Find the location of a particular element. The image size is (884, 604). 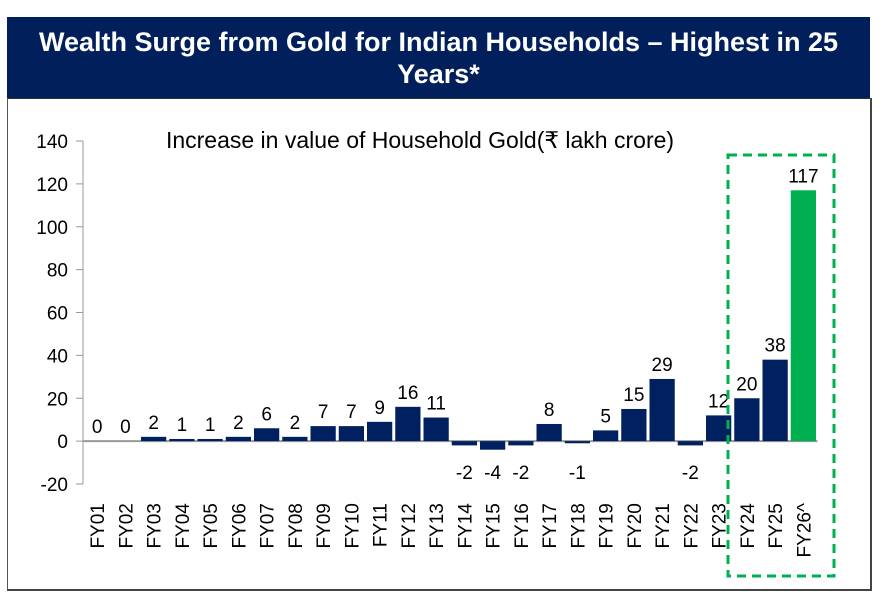

x-tick-label: FY23 is located at coordinates (720, 525).